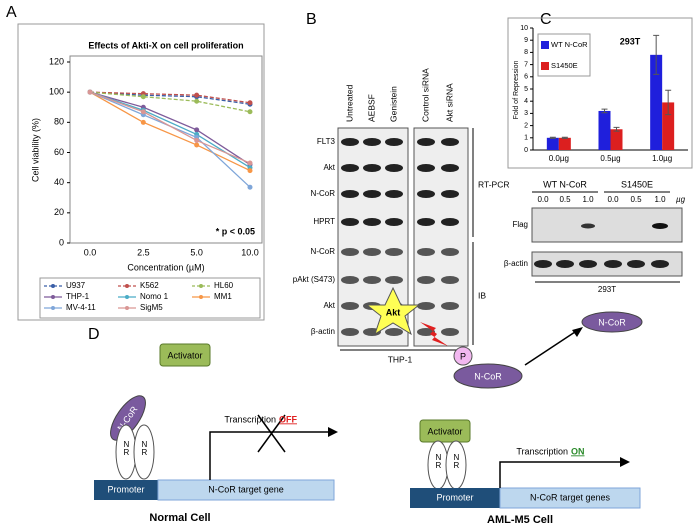  I want to click on y-tick-label: 9, so click(526, 40).